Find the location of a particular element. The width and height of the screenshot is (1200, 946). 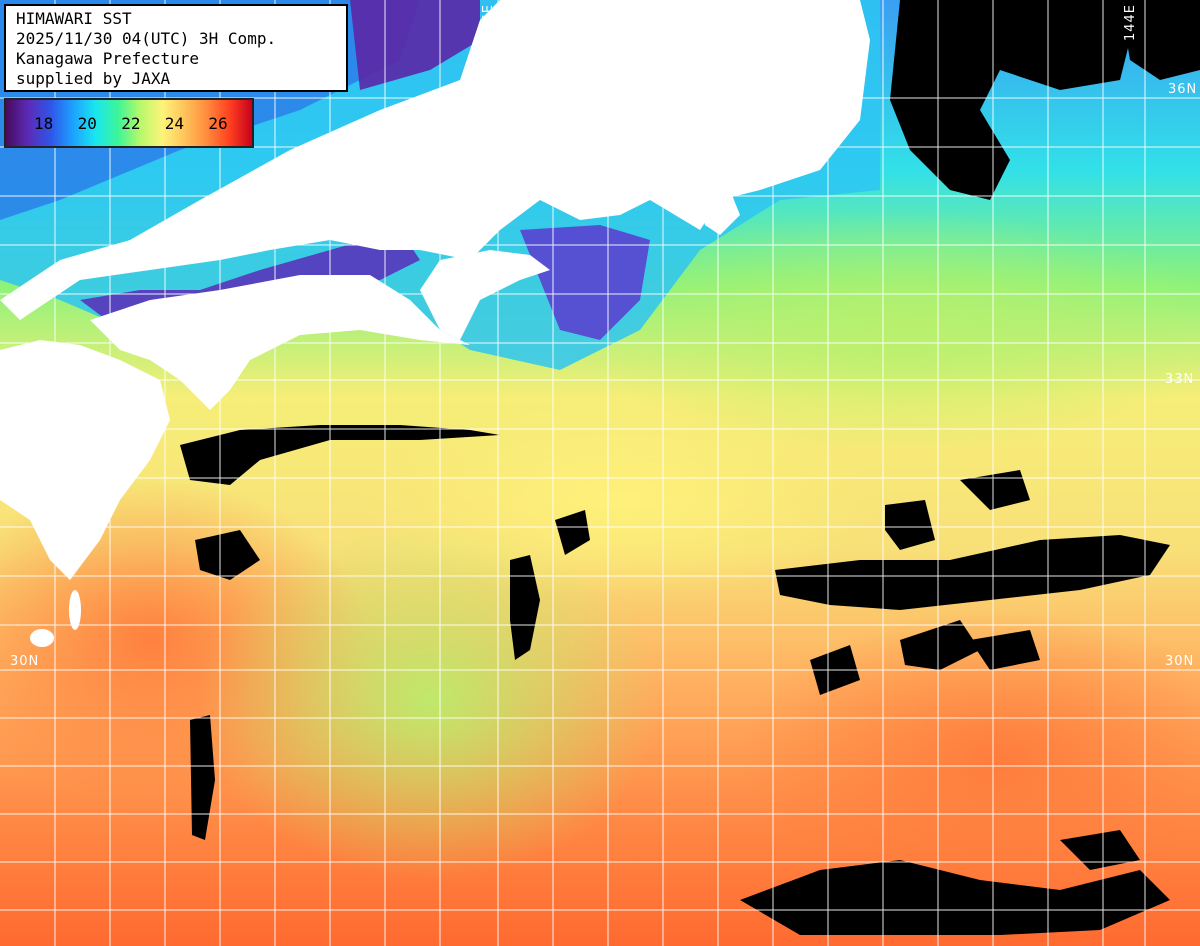

legend-tick: 18 is located at coordinates (44, 123).